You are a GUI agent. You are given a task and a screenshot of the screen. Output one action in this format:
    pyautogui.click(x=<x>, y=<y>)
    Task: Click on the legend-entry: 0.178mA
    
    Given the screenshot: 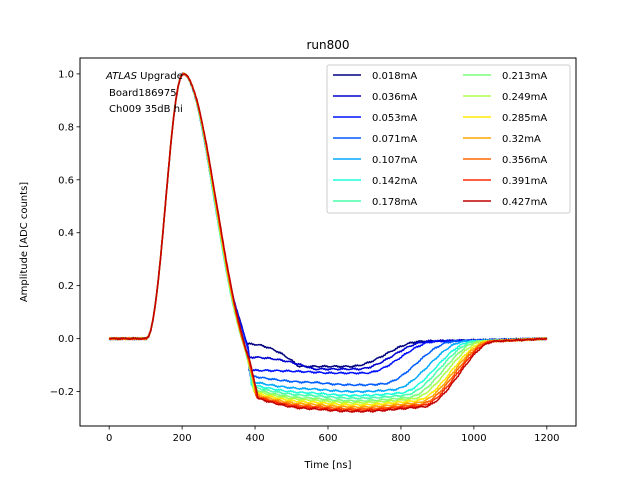 What is the action you would take?
    pyautogui.click(x=394, y=202)
    